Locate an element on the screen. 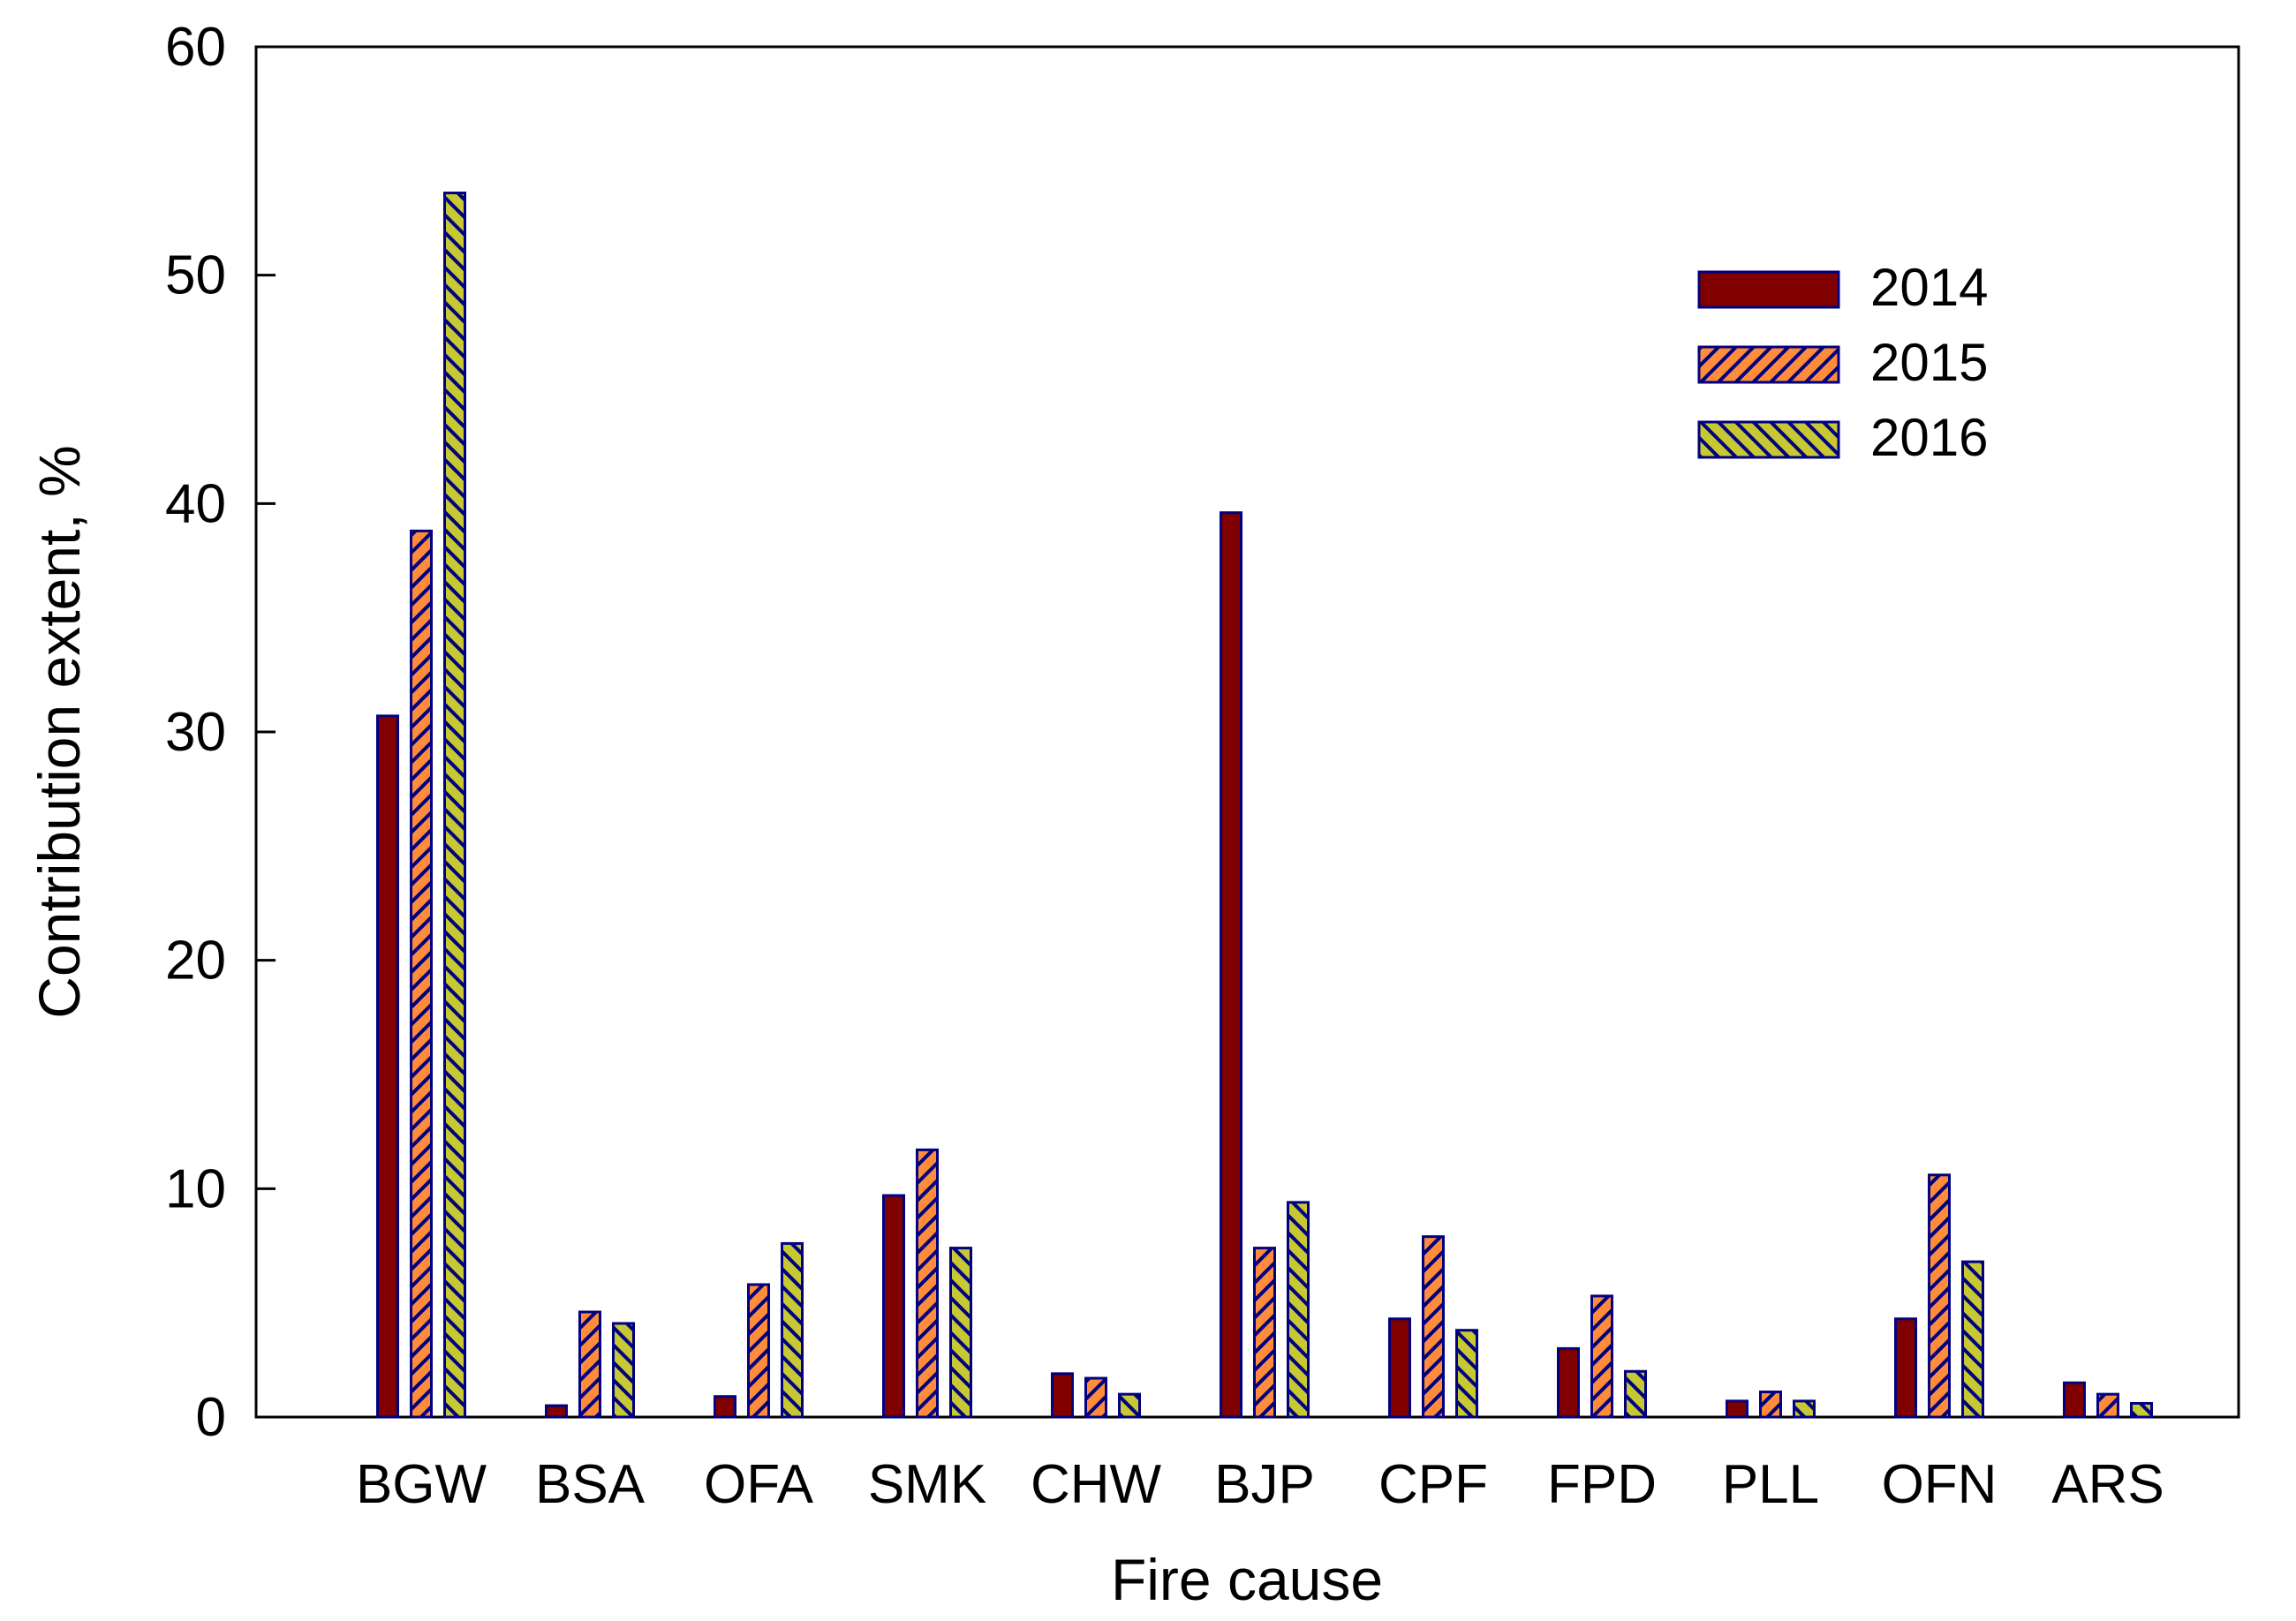 The image size is (2296, 1621). x-tick-label-bjp: BJP is located at coordinates (1264, 1484).